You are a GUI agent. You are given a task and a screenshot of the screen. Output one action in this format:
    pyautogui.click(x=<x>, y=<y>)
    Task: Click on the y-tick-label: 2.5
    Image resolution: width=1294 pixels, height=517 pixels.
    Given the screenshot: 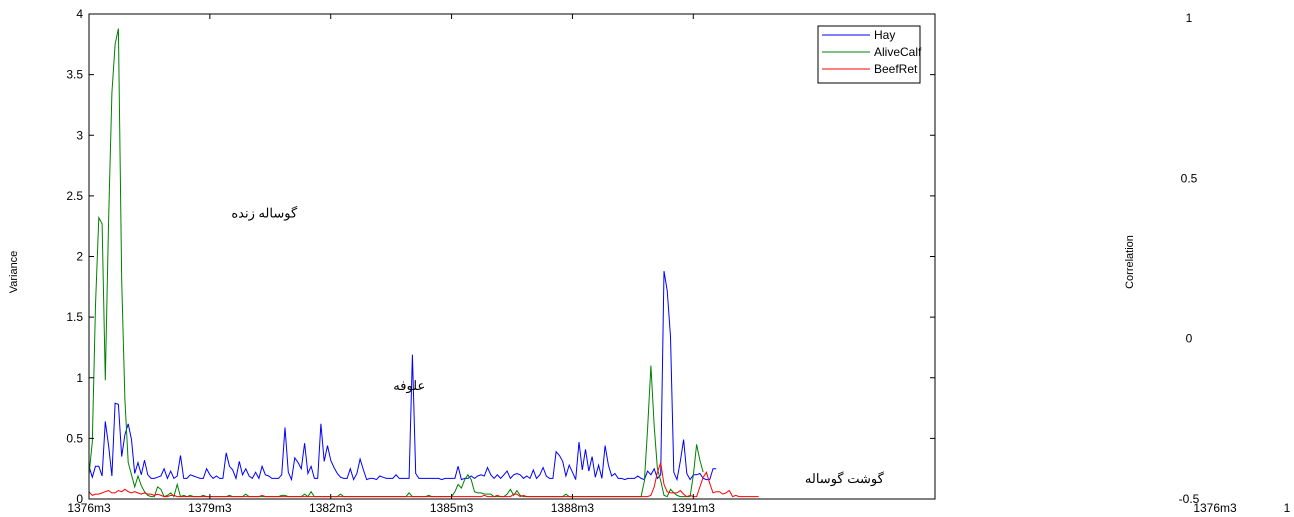 What is the action you would take?
    pyautogui.click(x=74, y=196)
    